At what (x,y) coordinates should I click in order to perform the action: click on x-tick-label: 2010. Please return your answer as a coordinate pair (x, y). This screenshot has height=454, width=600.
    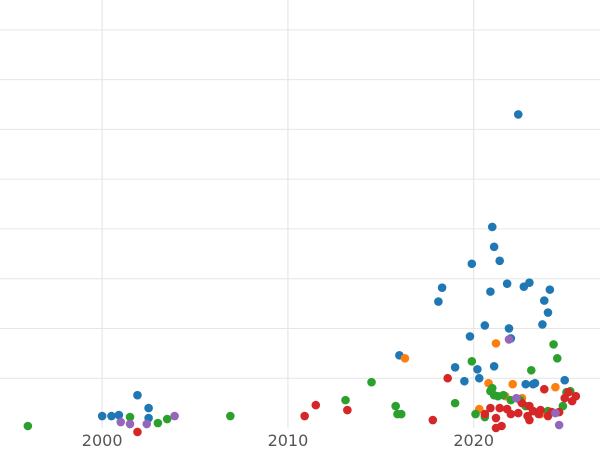
    Looking at the image, I should click on (288, 440).